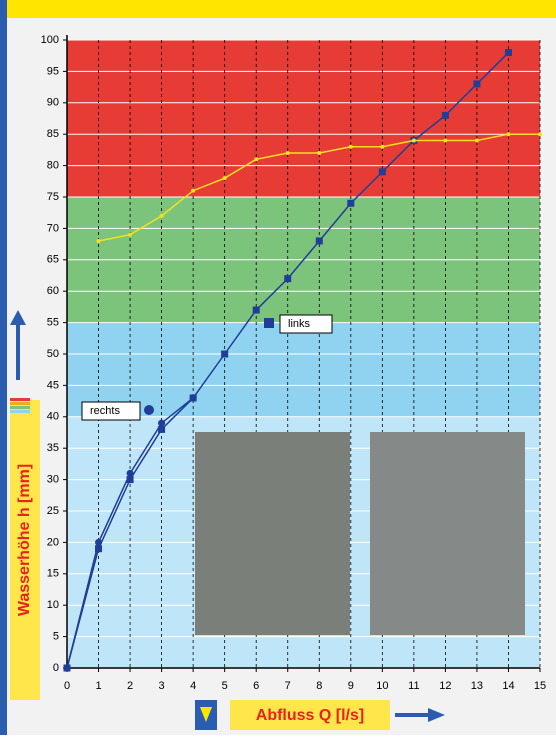 Image resolution: width=556 pixels, height=740 pixels. Describe the element at coordinates (303, 369) in the screenshot. I see `band` at that location.